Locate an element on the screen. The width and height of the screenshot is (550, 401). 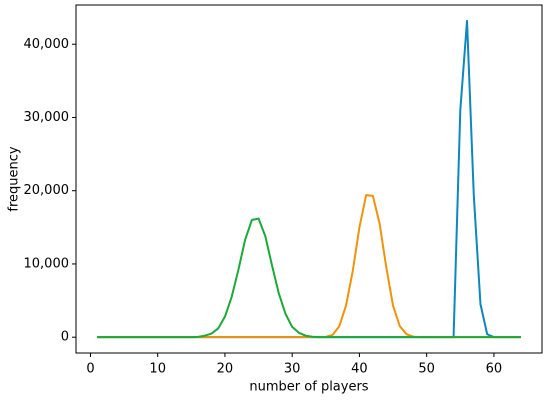
x-axis-label: number of players is located at coordinates (308, 387).